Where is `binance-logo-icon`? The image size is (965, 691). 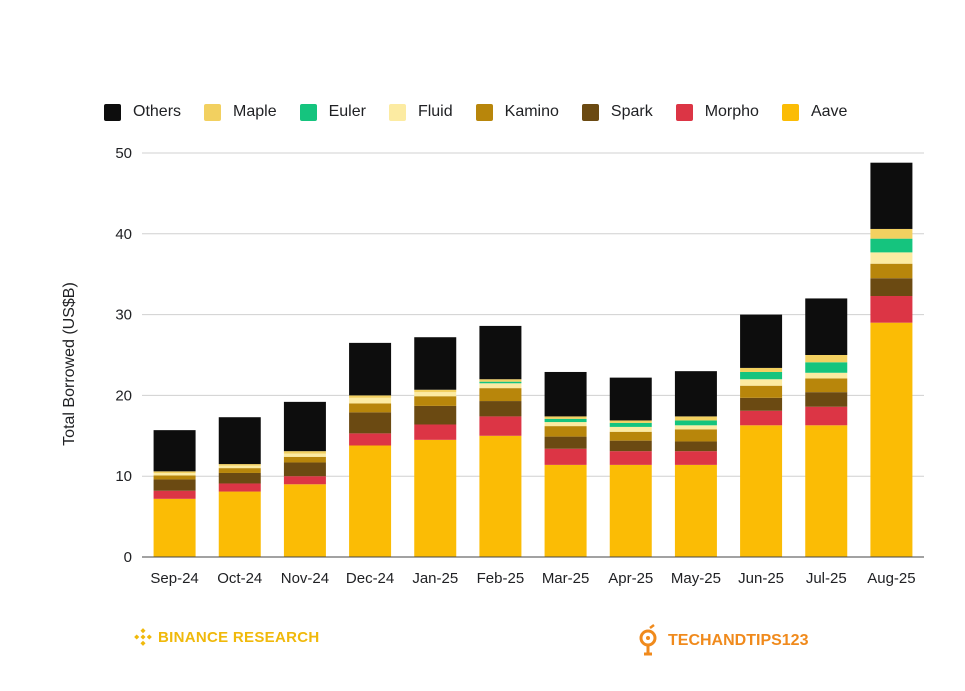
binance-logo-icon is located at coordinates (143, 637).